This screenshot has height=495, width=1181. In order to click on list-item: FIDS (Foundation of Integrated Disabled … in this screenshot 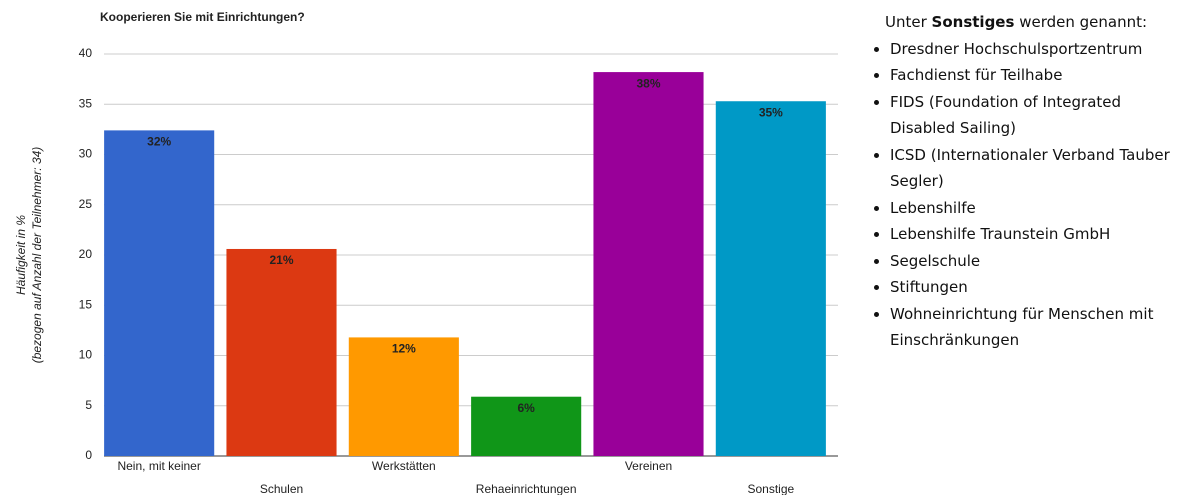, I will do `click(1034, 115)`.